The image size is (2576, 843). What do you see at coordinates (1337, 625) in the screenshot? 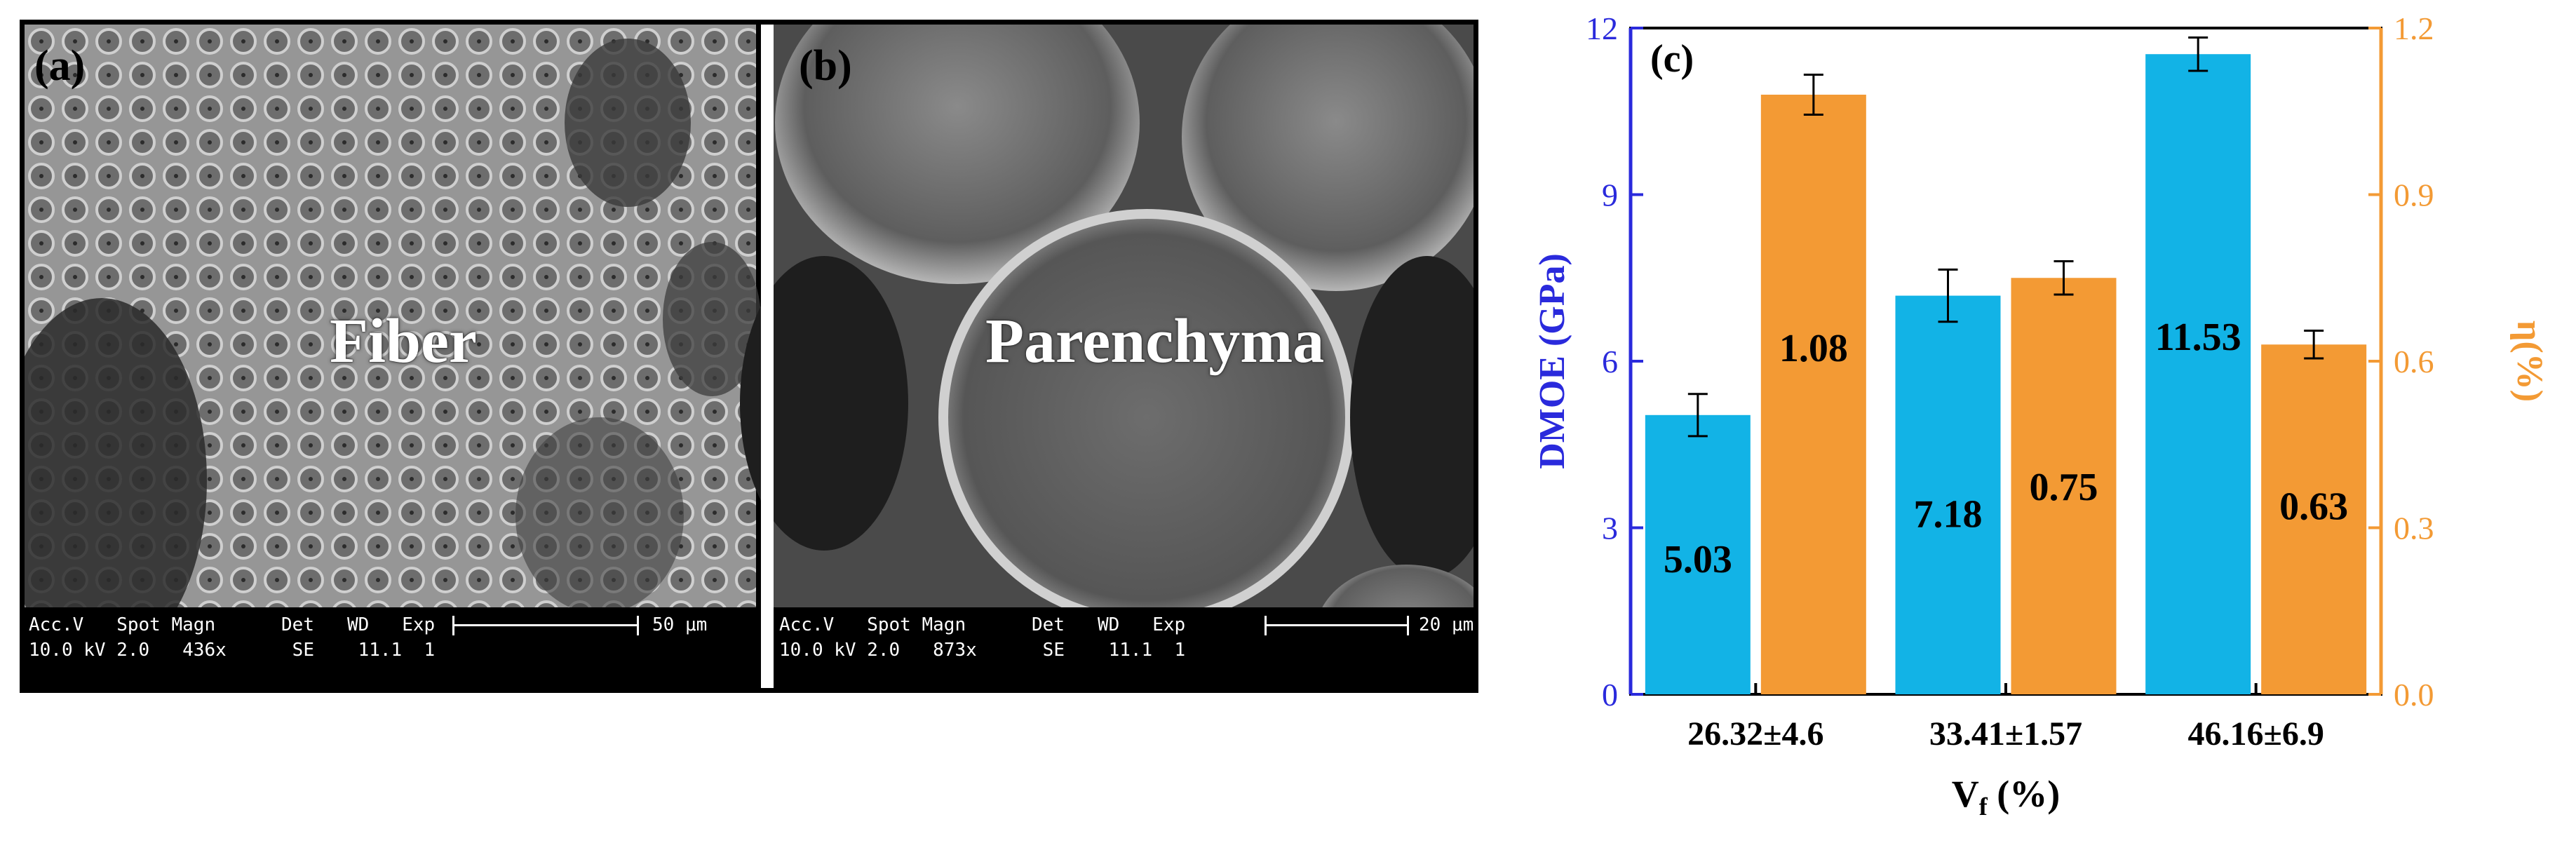
I see `scale-bar-b` at bounding box center [1337, 625].